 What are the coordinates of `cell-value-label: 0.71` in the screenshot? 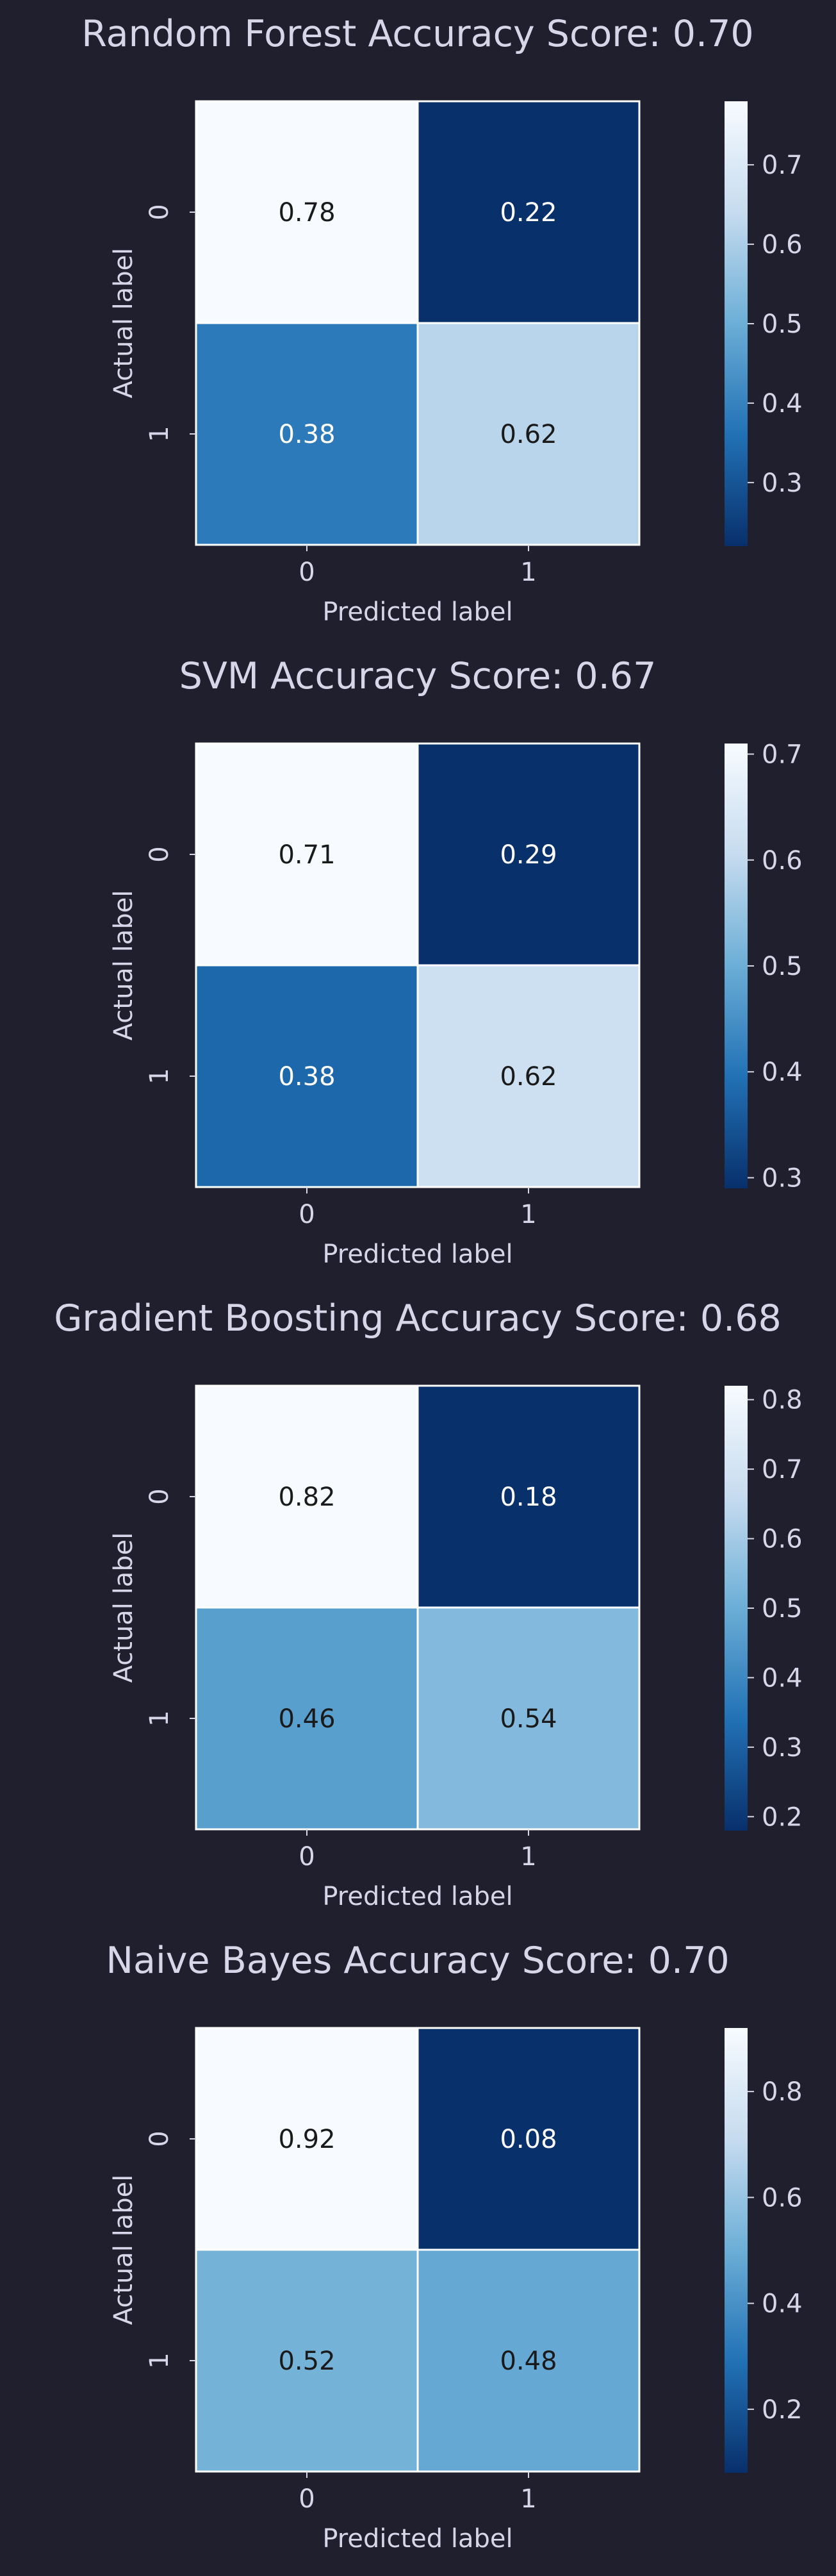 It's located at (306, 855).